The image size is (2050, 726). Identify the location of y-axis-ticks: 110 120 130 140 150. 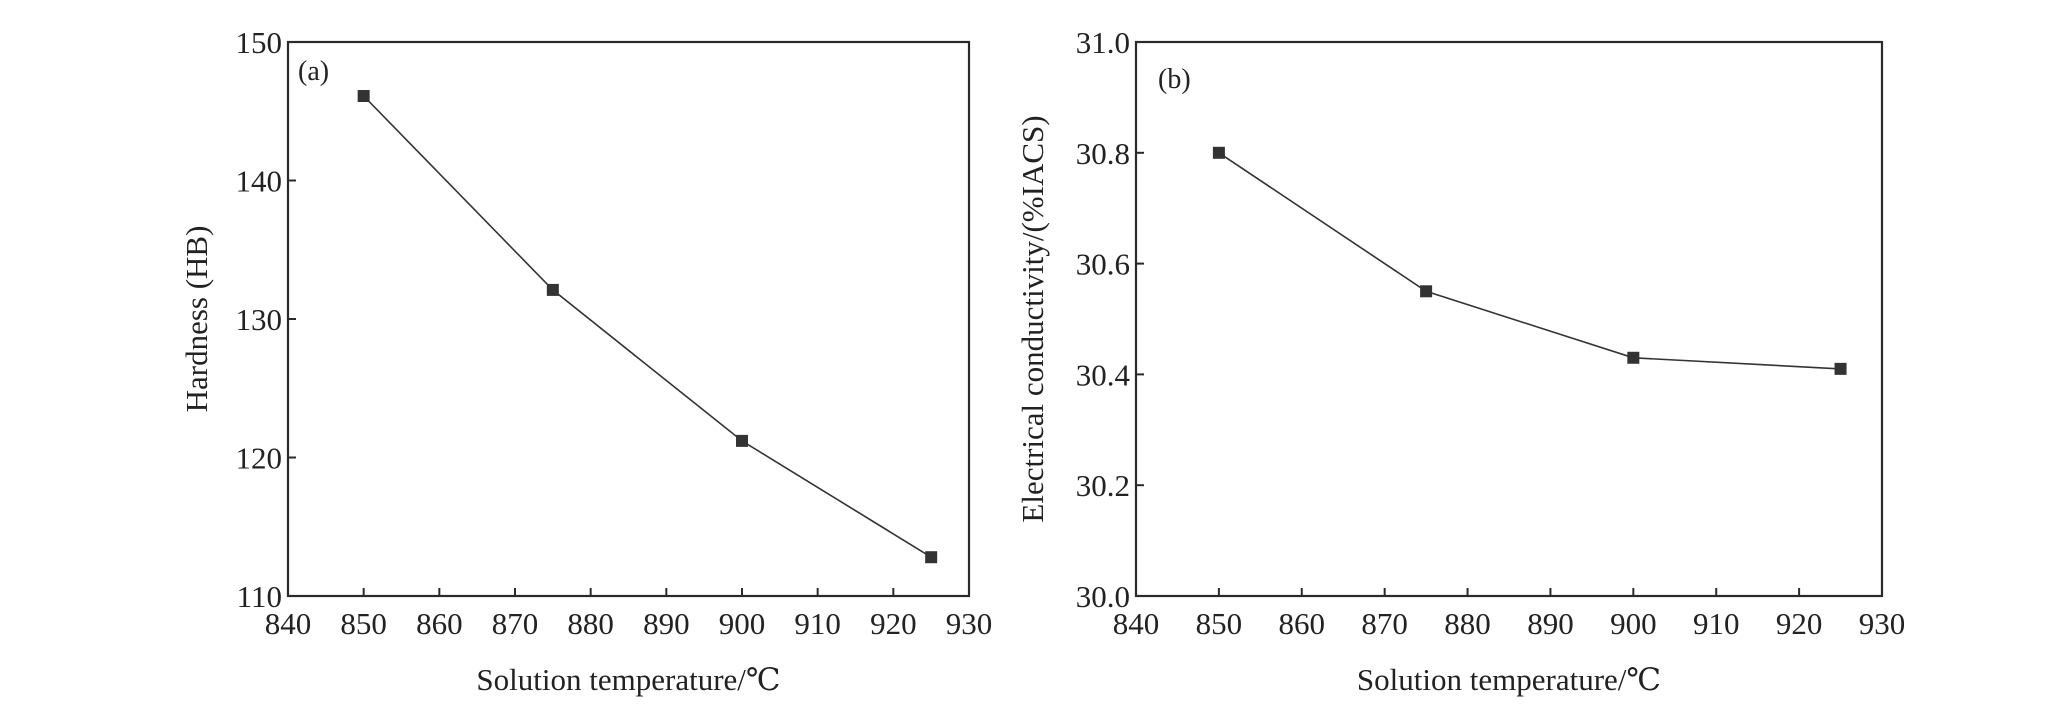
(266, 319).